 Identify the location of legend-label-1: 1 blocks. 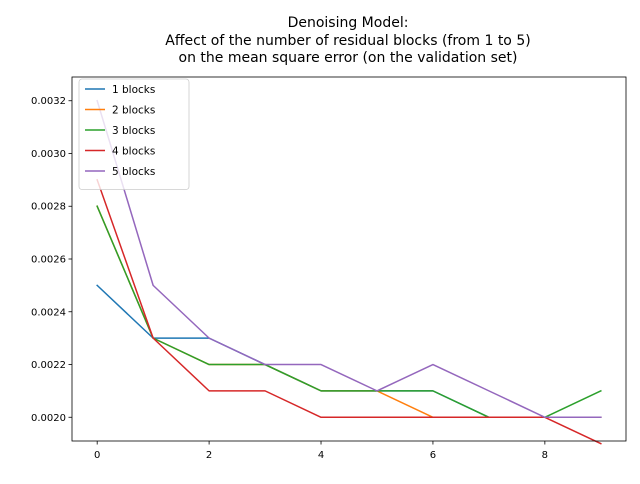
(133, 90).